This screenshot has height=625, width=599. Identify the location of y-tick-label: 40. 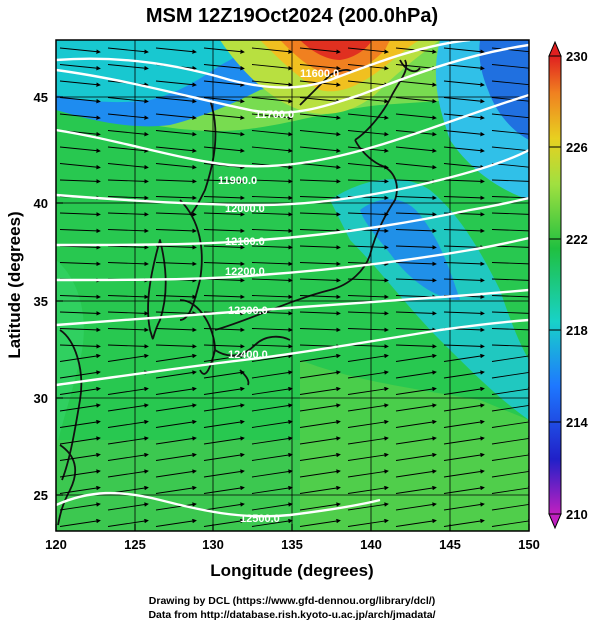
(41, 203).